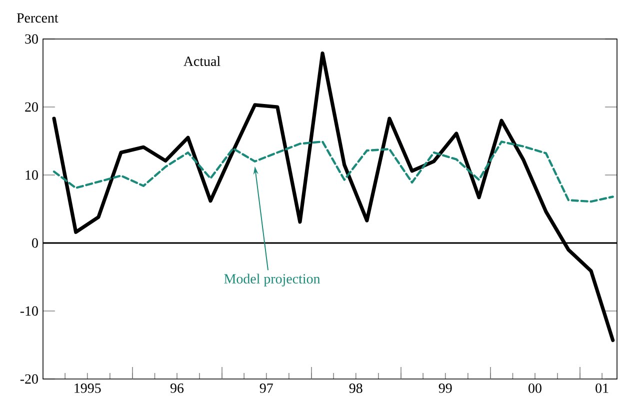 This screenshot has width=620, height=404. Describe the element at coordinates (535, 388) in the screenshot. I see `x-tick-label: 00` at that location.